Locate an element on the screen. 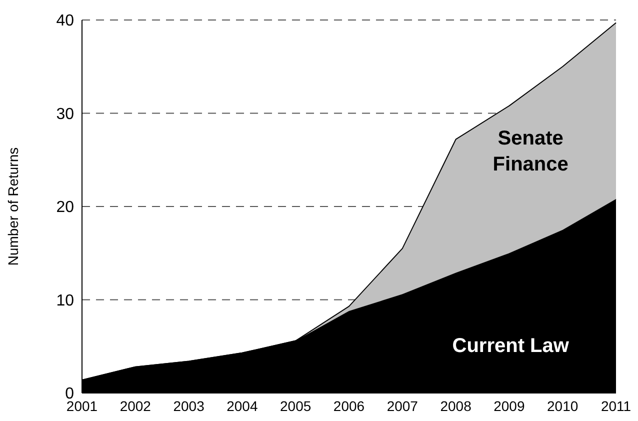  x-tick-label: 2010 is located at coordinates (562, 406).